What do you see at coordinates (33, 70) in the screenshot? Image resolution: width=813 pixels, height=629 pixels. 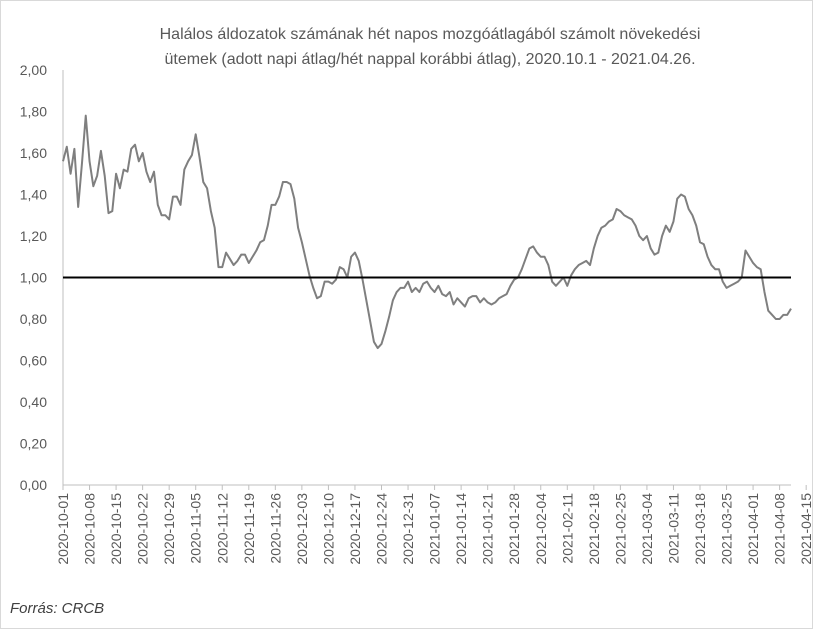 I see `y-tick-label: 2,00` at bounding box center [33, 70].